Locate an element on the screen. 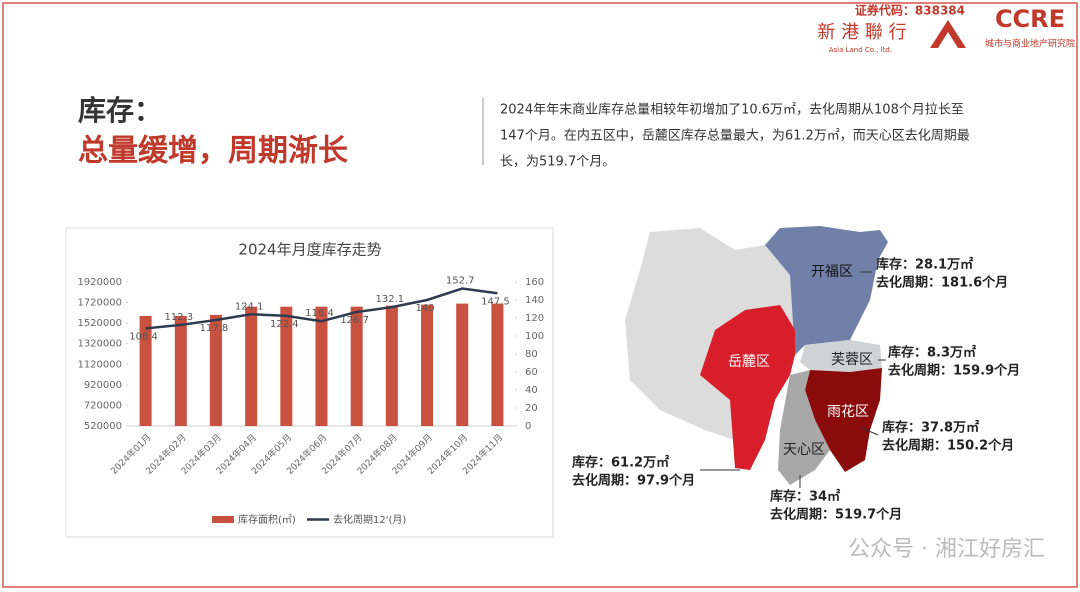 The image size is (1080, 592). data-label: 126.7 is located at coordinates (354, 320).